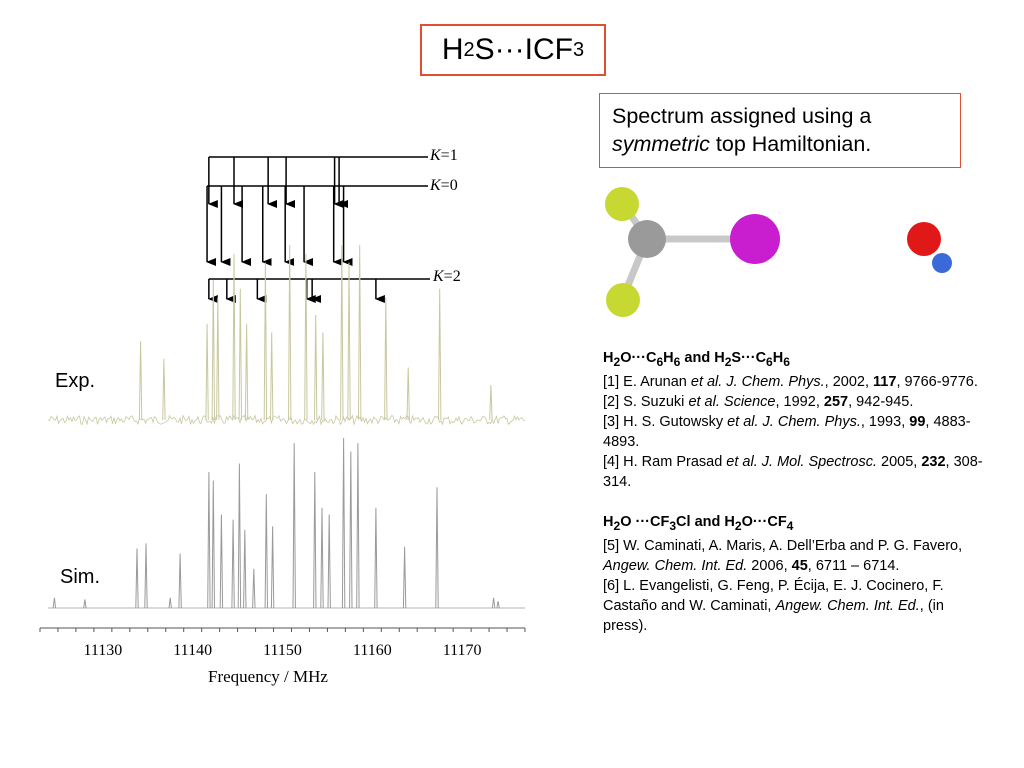  What do you see at coordinates (647, 239) in the screenshot?
I see `carbon-atom` at bounding box center [647, 239].